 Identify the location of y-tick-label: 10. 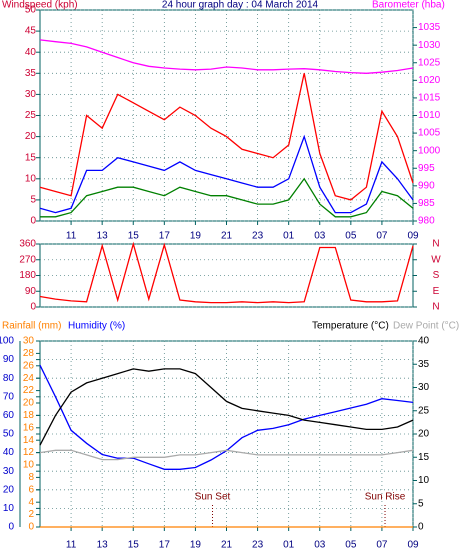
(31, 178).